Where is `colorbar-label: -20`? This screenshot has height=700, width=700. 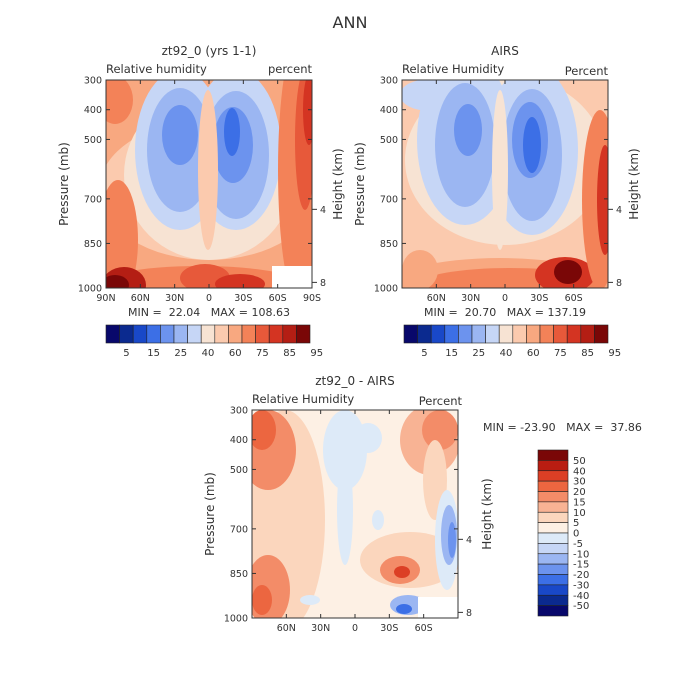 colorbar-label: -20 is located at coordinates (581, 575).